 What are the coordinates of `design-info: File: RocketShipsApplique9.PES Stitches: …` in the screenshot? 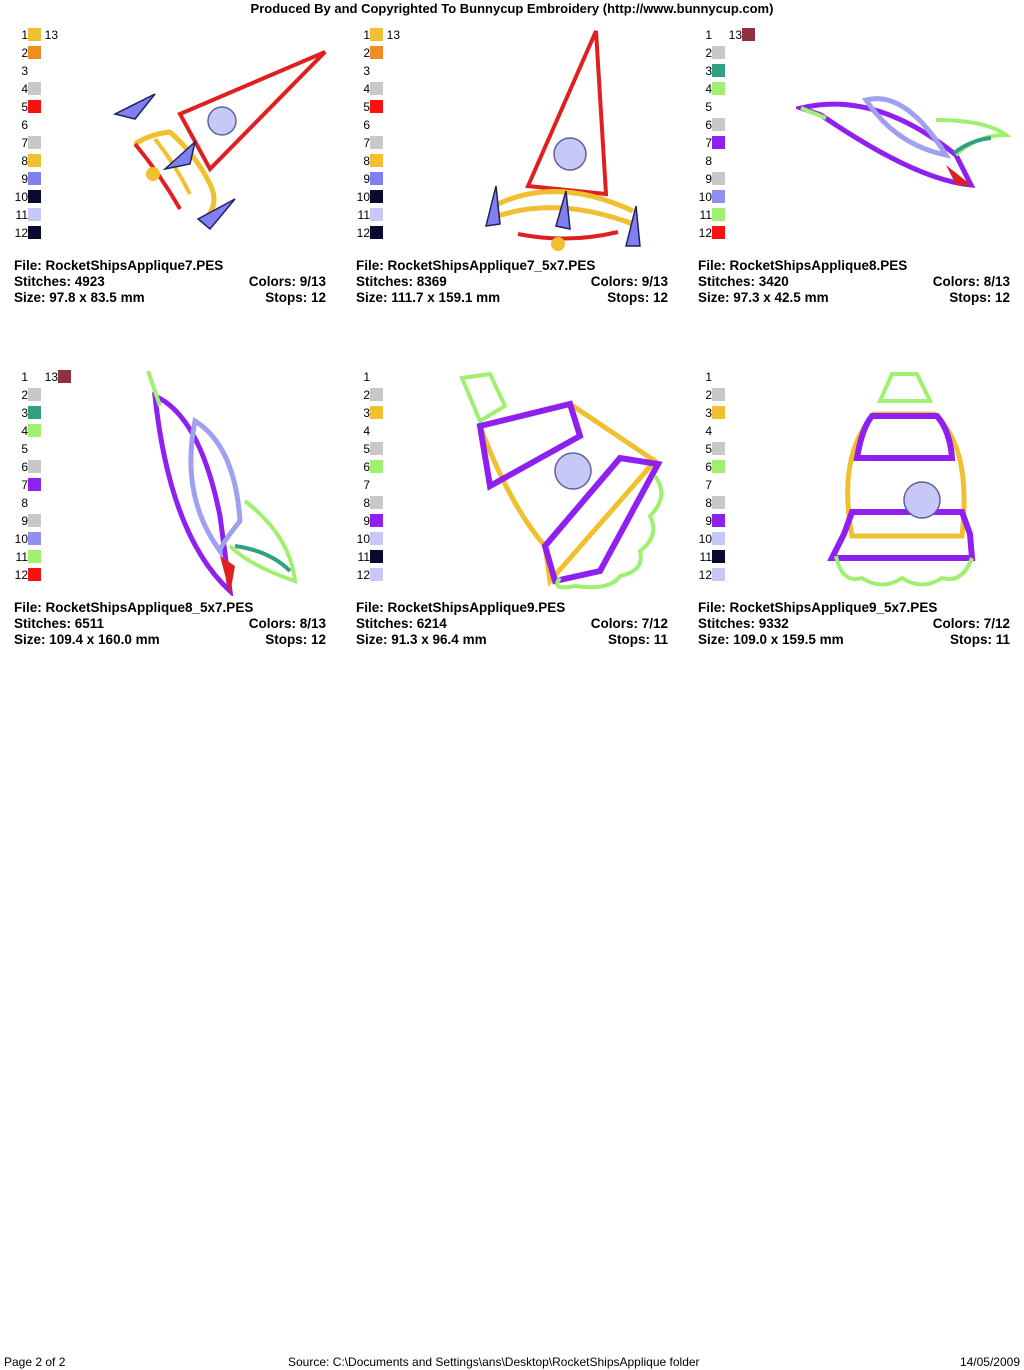 It's located at (512, 624).